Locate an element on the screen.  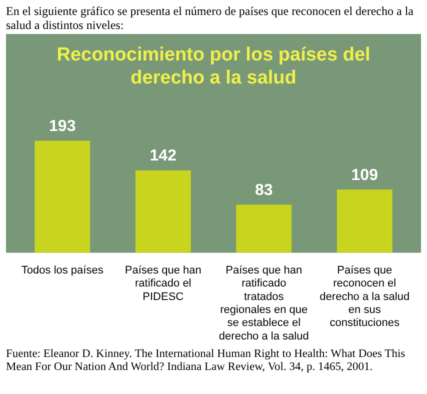
x-tick-label: Todos los países is located at coordinates (62, 270).